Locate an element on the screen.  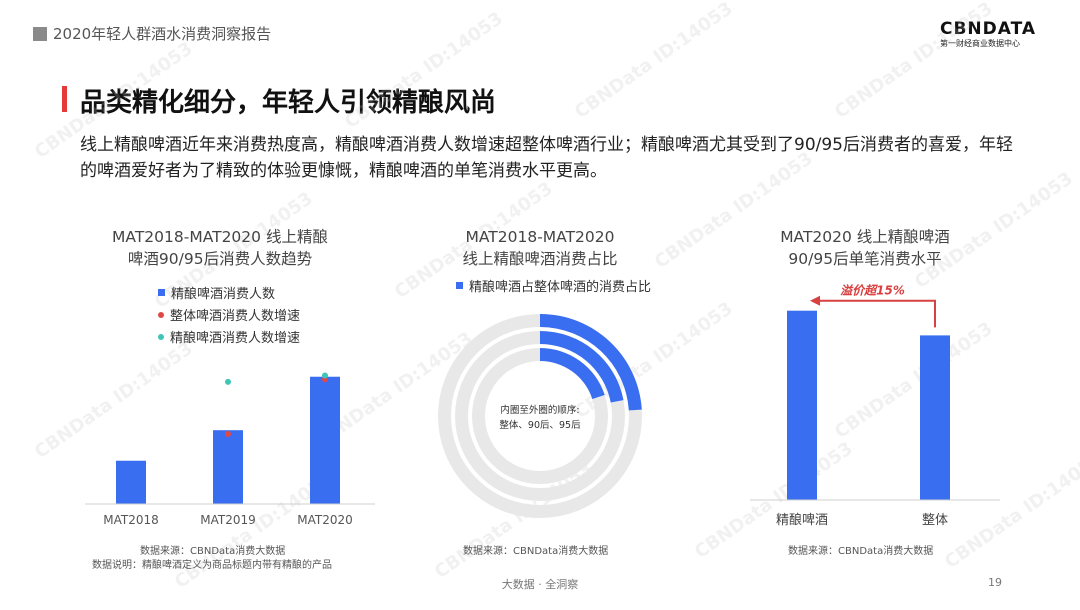
chart1-definition-note: 数据说明：精酿啤酒定义为商品标题内带有精酿的产品 is located at coordinates (212, 565).